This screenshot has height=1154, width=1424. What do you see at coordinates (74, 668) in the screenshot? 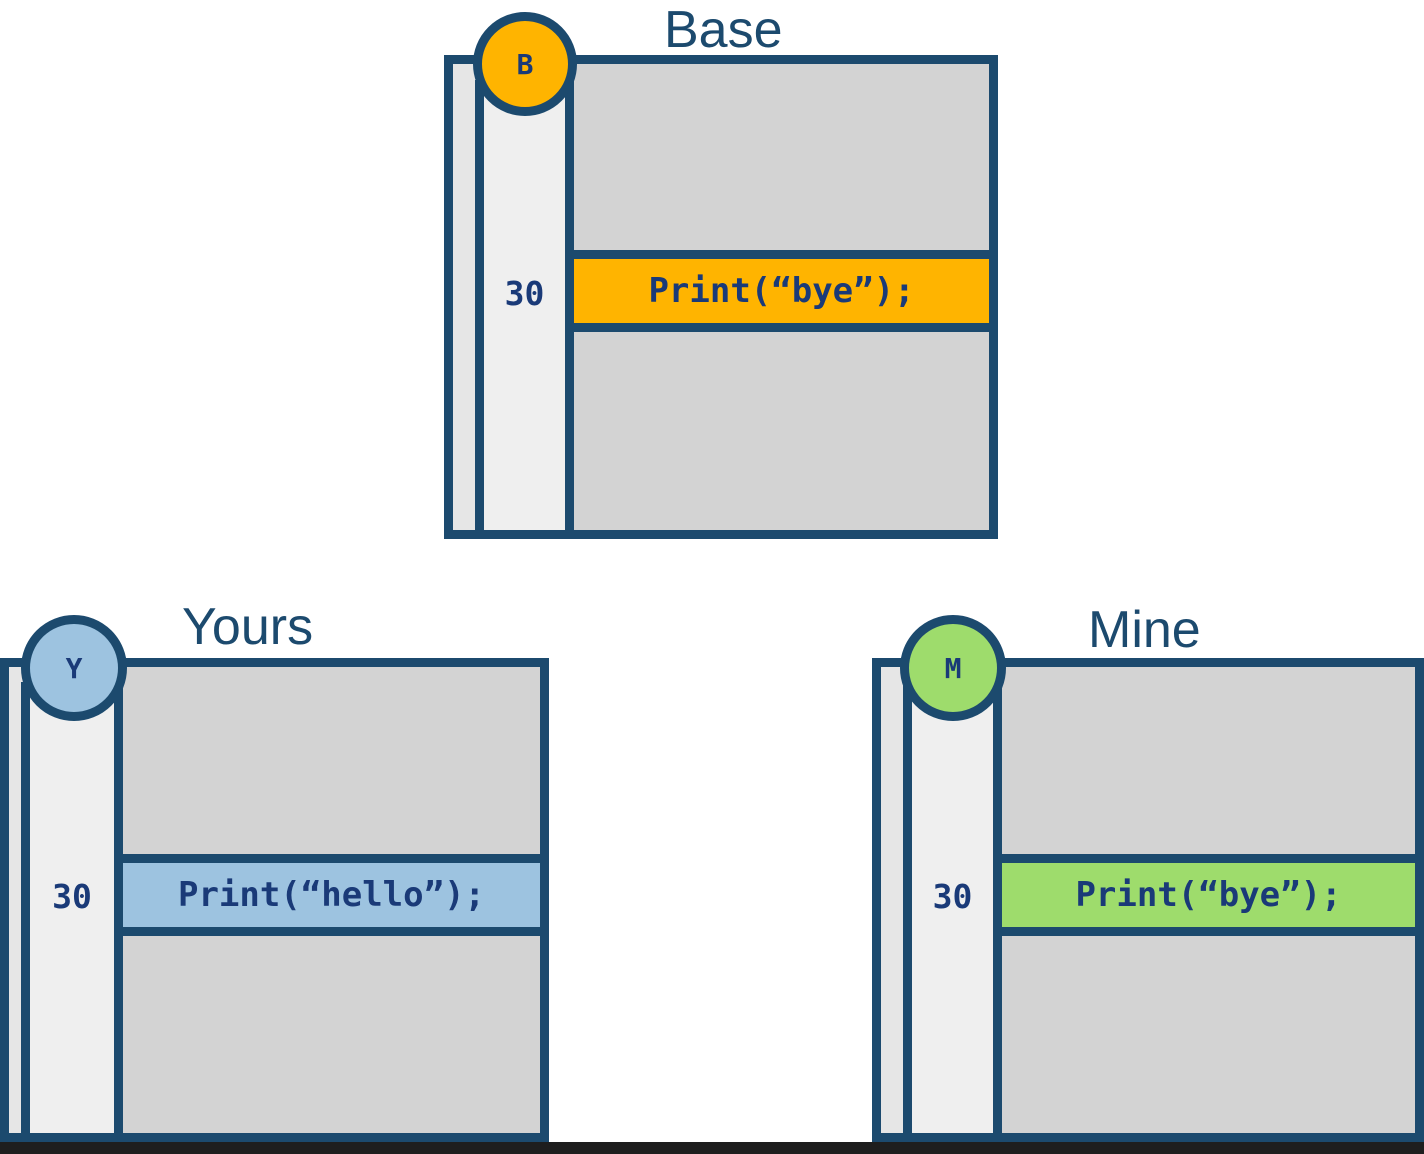
I see `yours-badge-icon: Y` at bounding box center [74, 668].